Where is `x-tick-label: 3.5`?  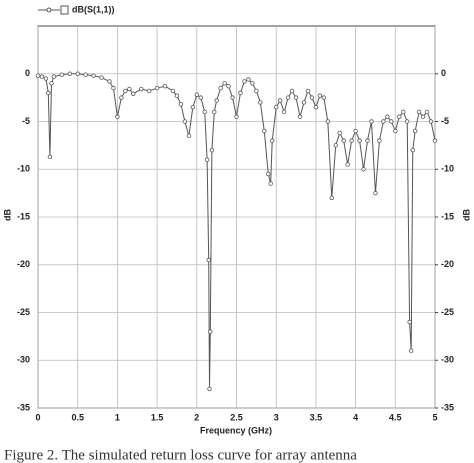
x-tick-label: 3.5 is located at coordinates (316, 417).